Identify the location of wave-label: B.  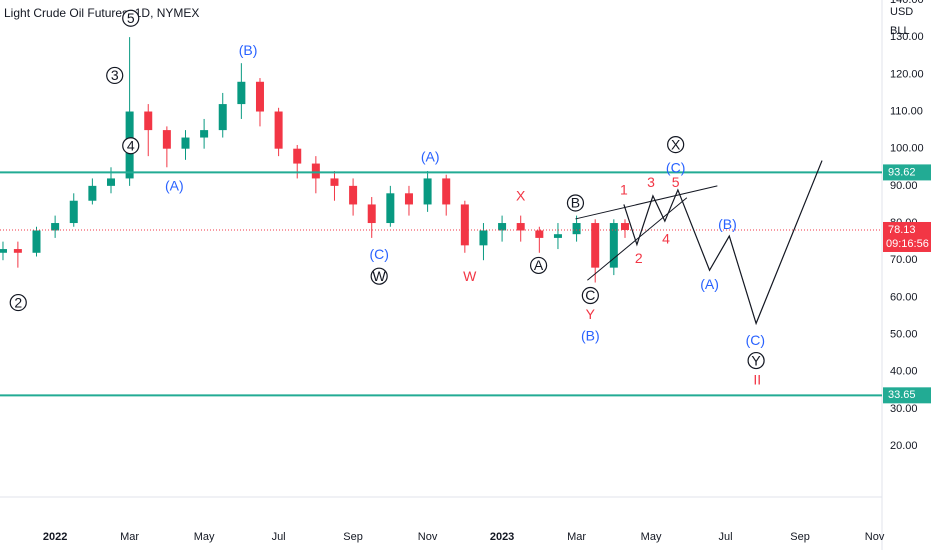
(575, 203).